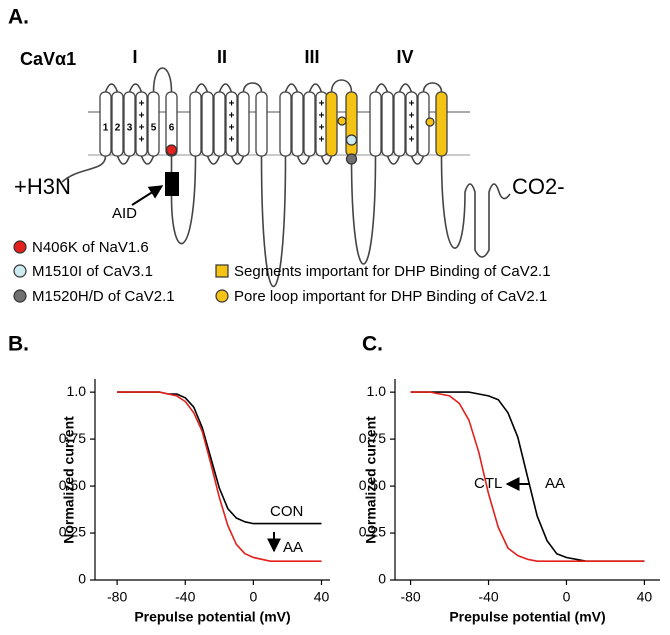  Describe the element at coordinates (18, 17) in the screenshot. I see `panel-label: A.` at that location.